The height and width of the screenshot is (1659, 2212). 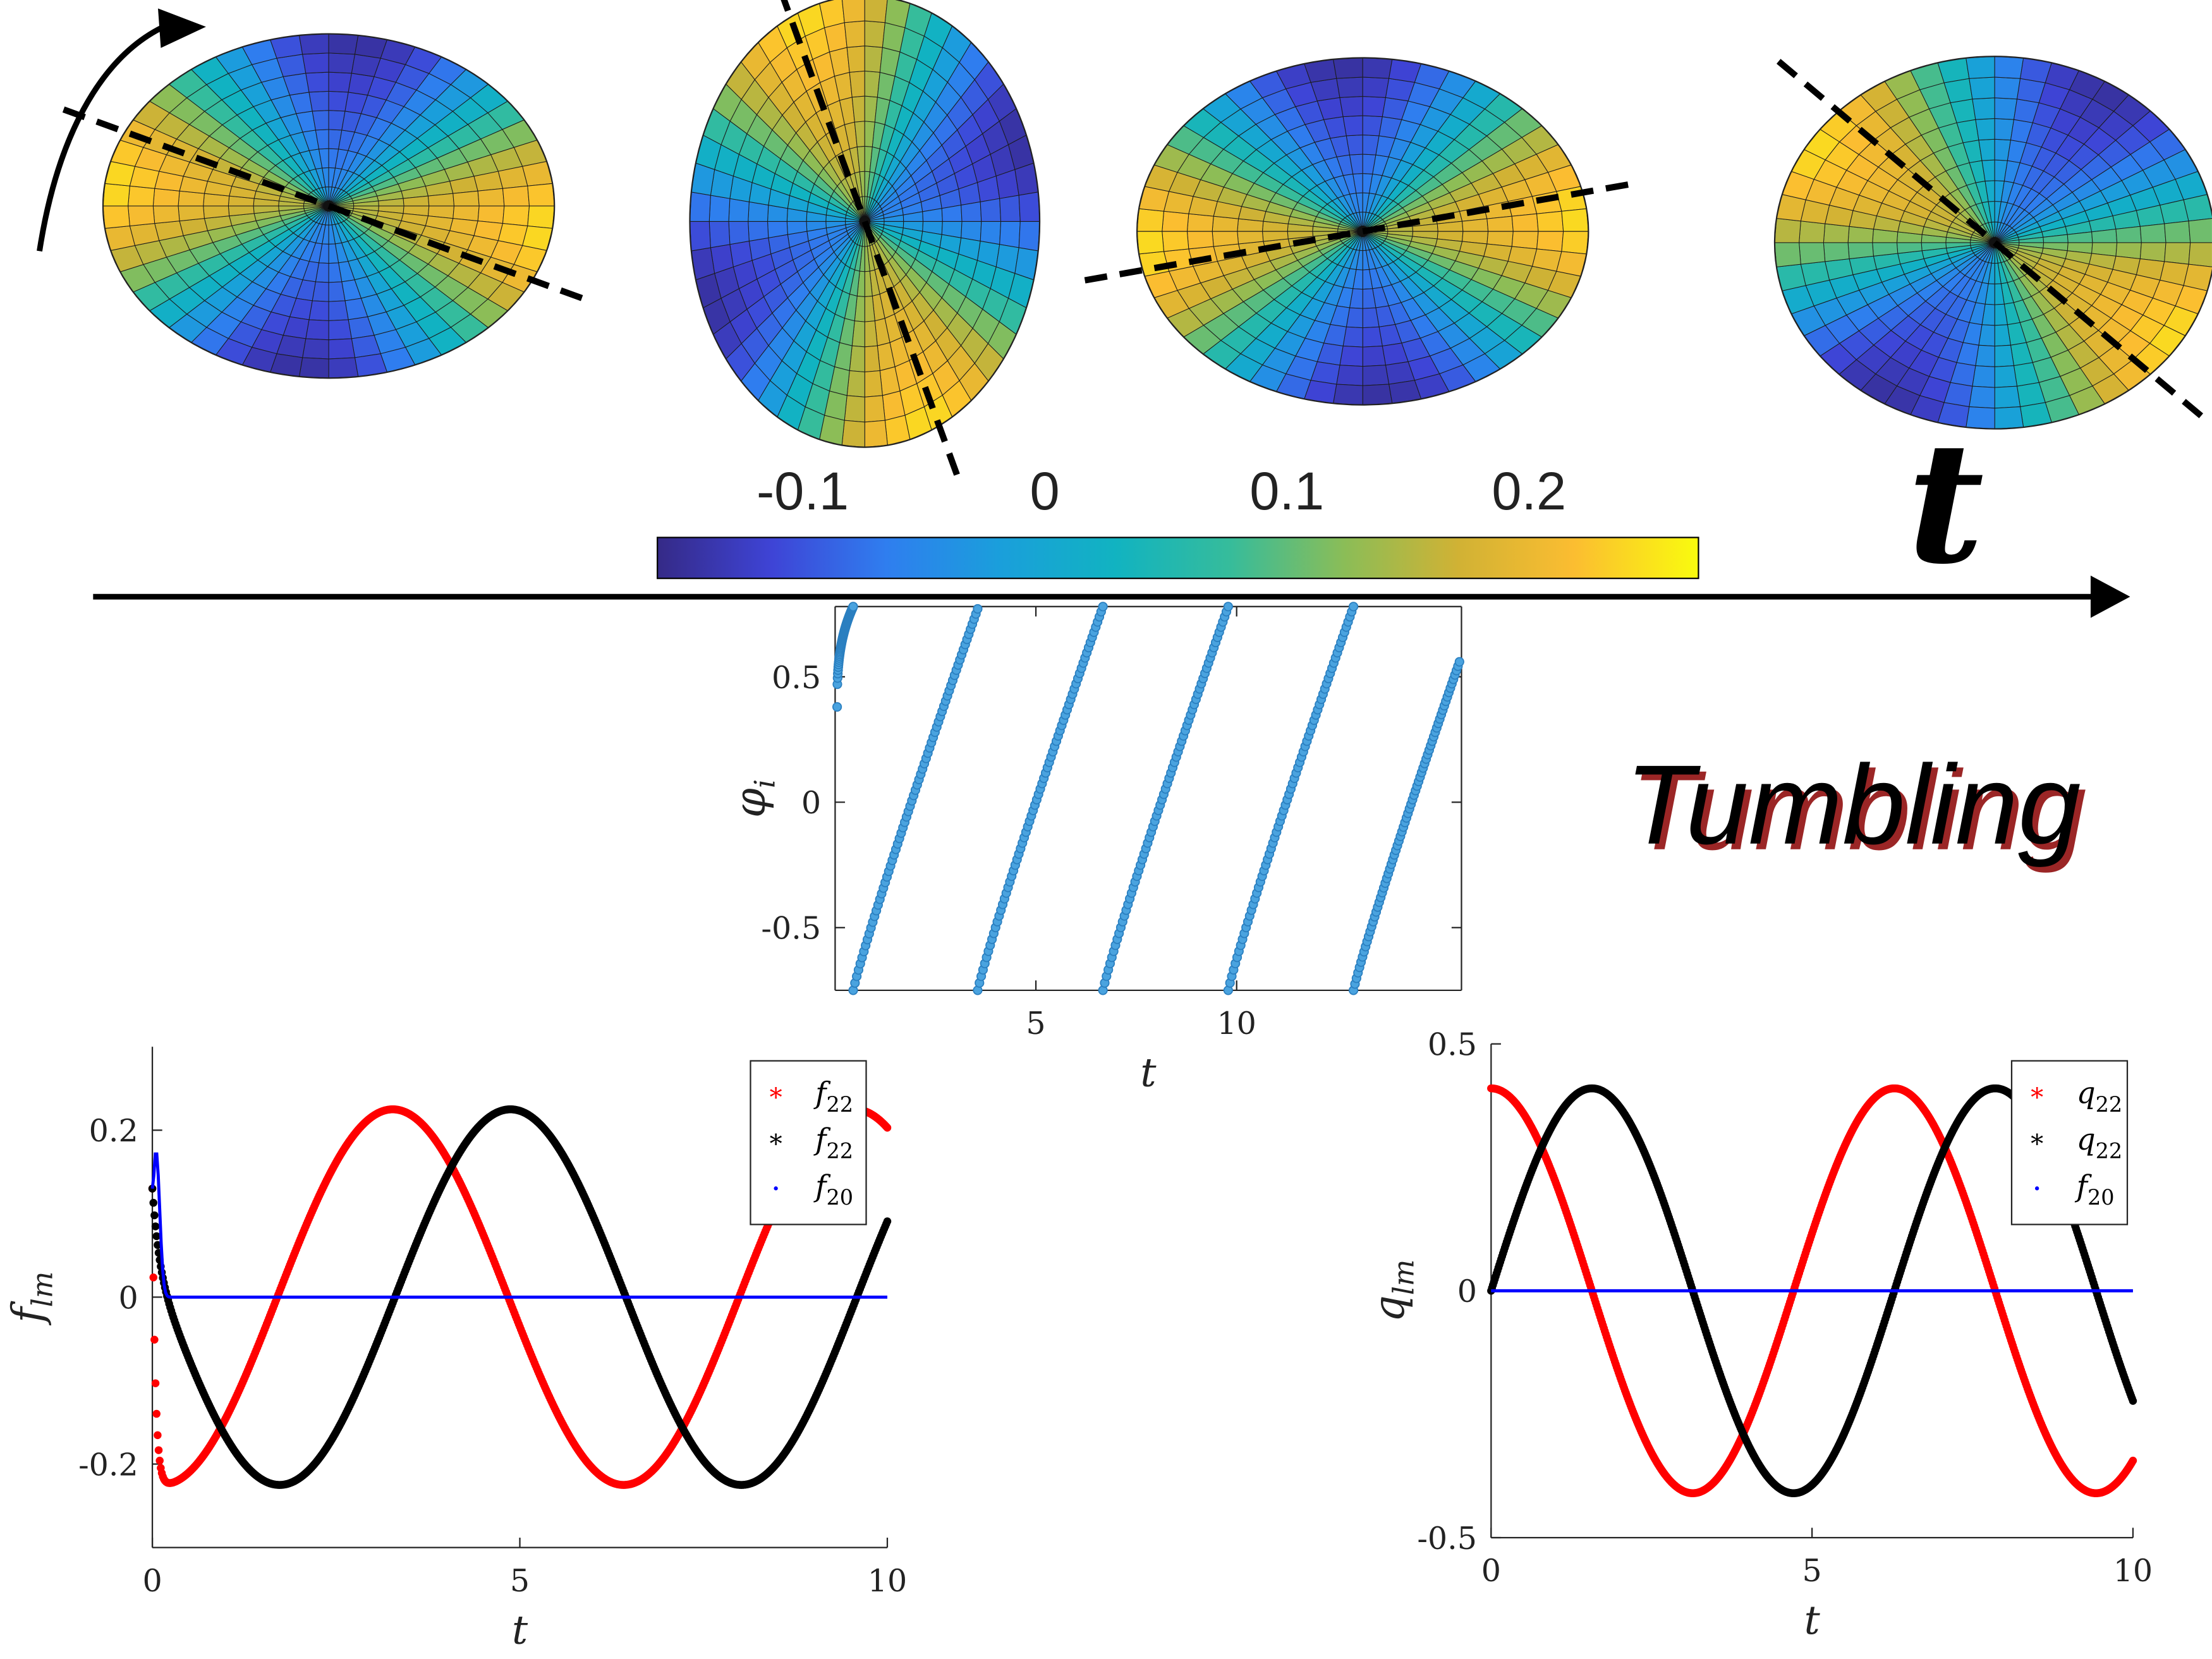 I want to click on ellipsoid, so click(x=328, y=206).